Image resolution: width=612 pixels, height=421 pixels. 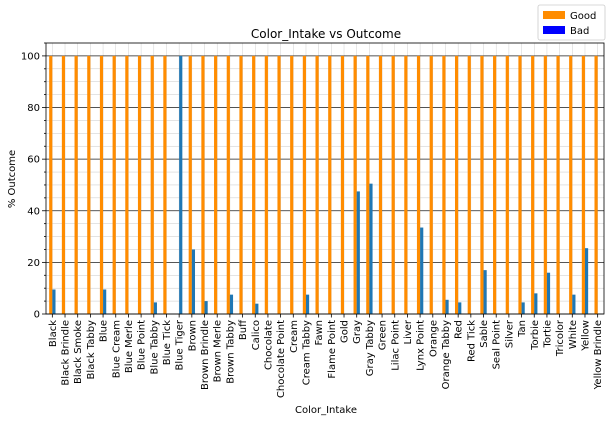 I want to click on y-tick-label: 20, so click(x=33, y=263).